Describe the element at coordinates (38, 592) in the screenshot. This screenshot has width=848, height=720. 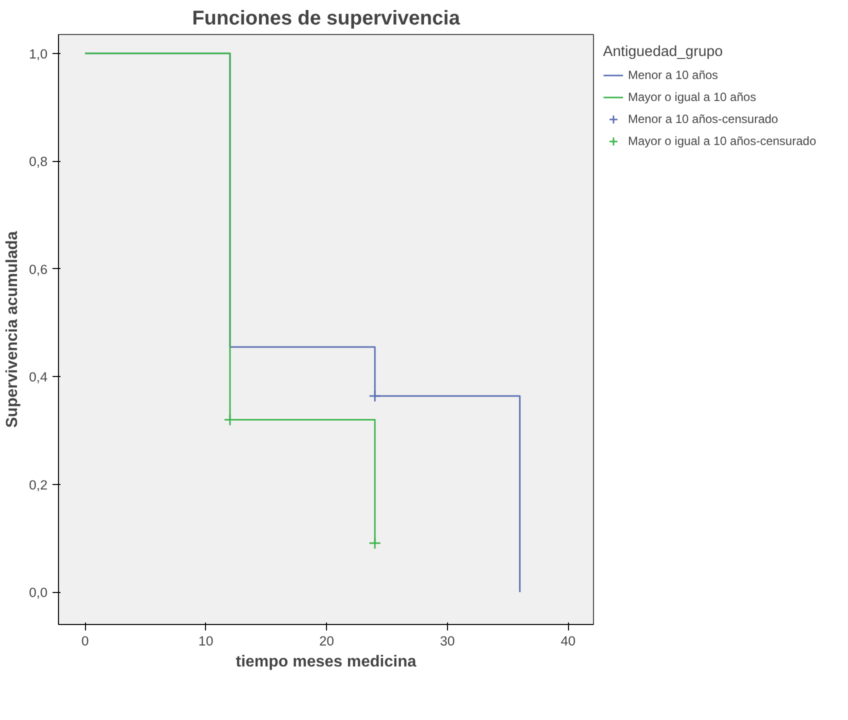
I see `y-tick-label: 0,0` at that location.